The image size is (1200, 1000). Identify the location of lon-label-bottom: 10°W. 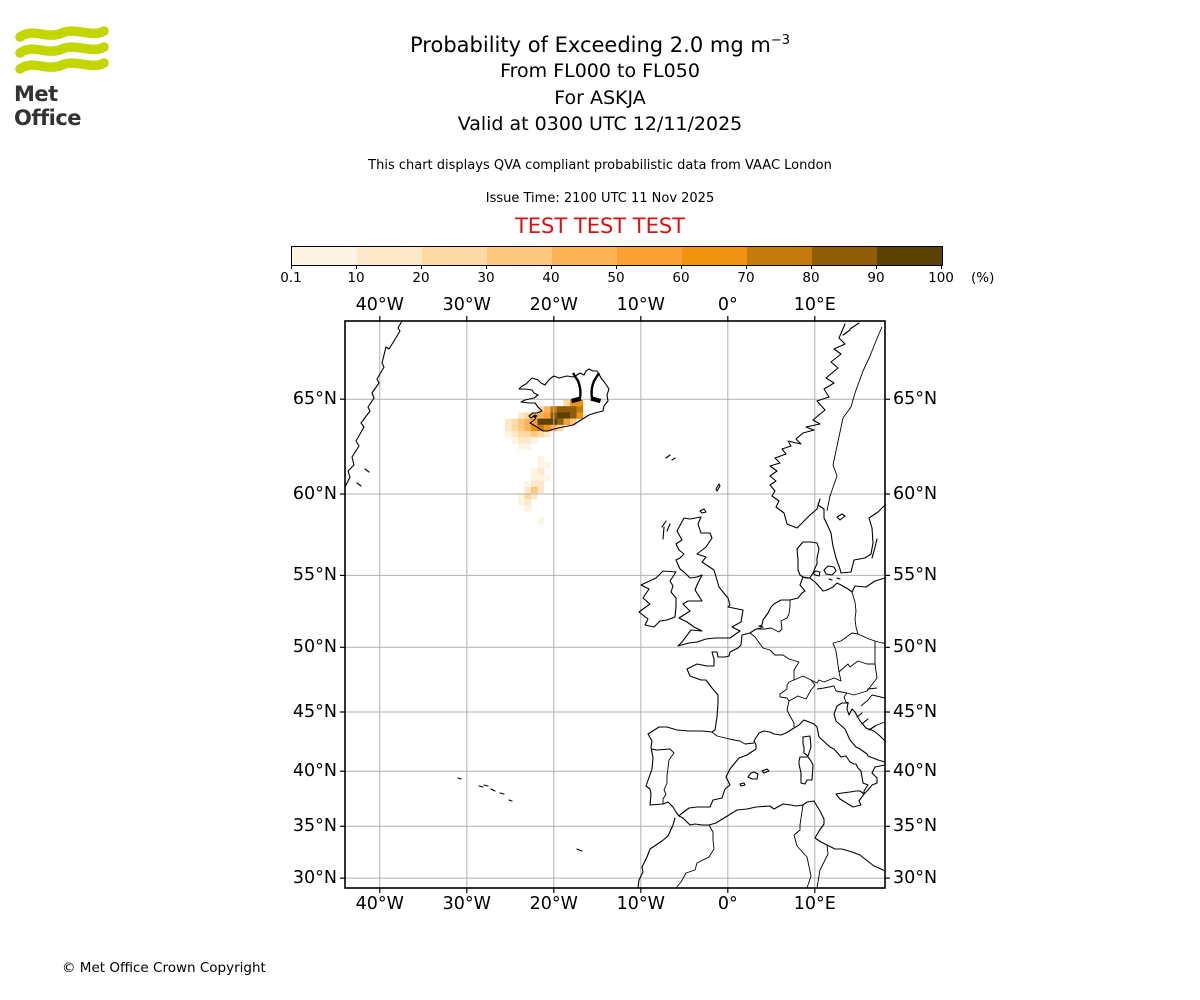
(640, 904).